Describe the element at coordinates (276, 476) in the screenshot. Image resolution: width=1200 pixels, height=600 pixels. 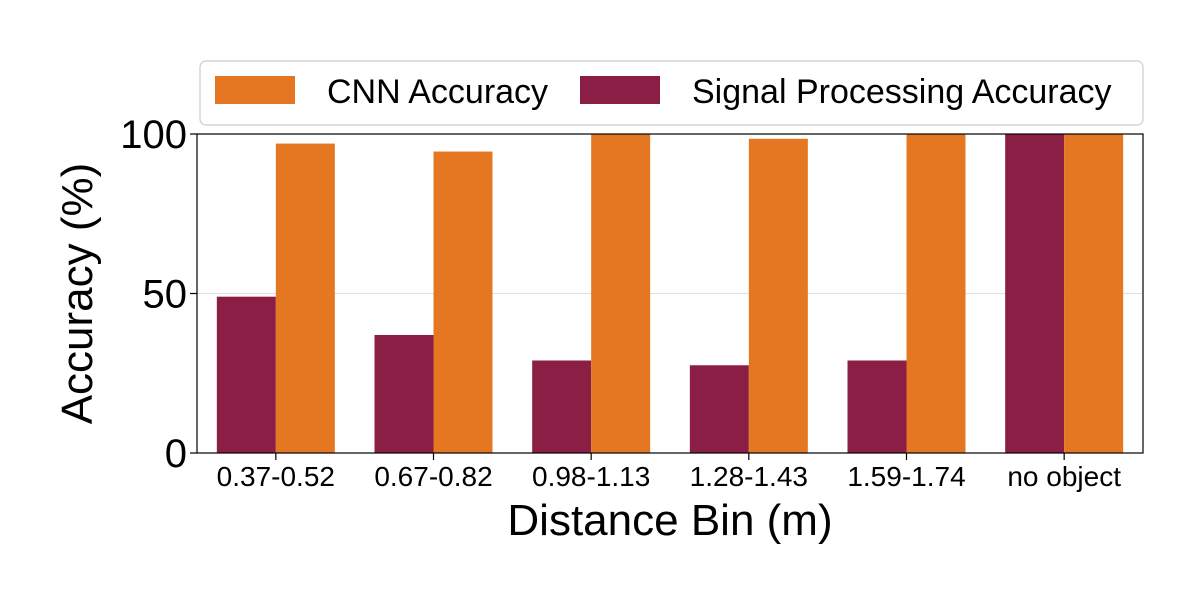
I see `x-tick-label-0: 0.37-0.52` at that location.